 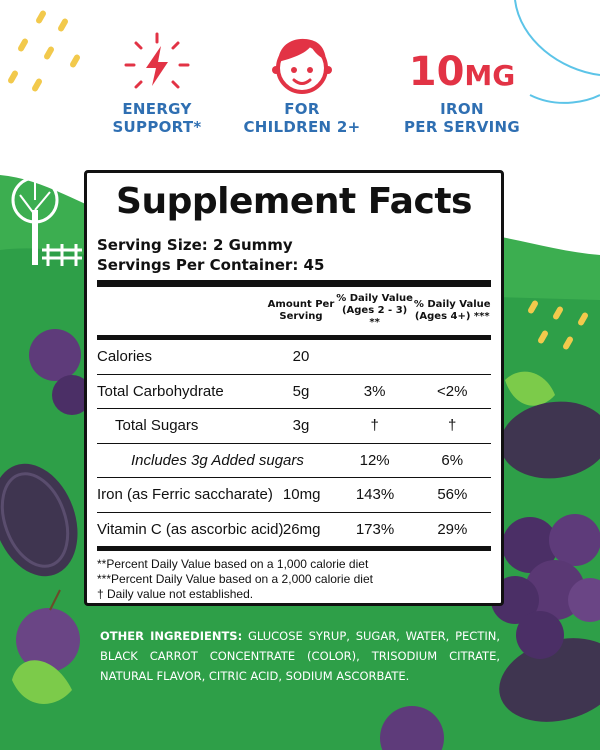 What do you see at coordinates (558, 325) in the screenshot?
I see `yellow-dashes-right-icon` at bounding box center [558, 325].